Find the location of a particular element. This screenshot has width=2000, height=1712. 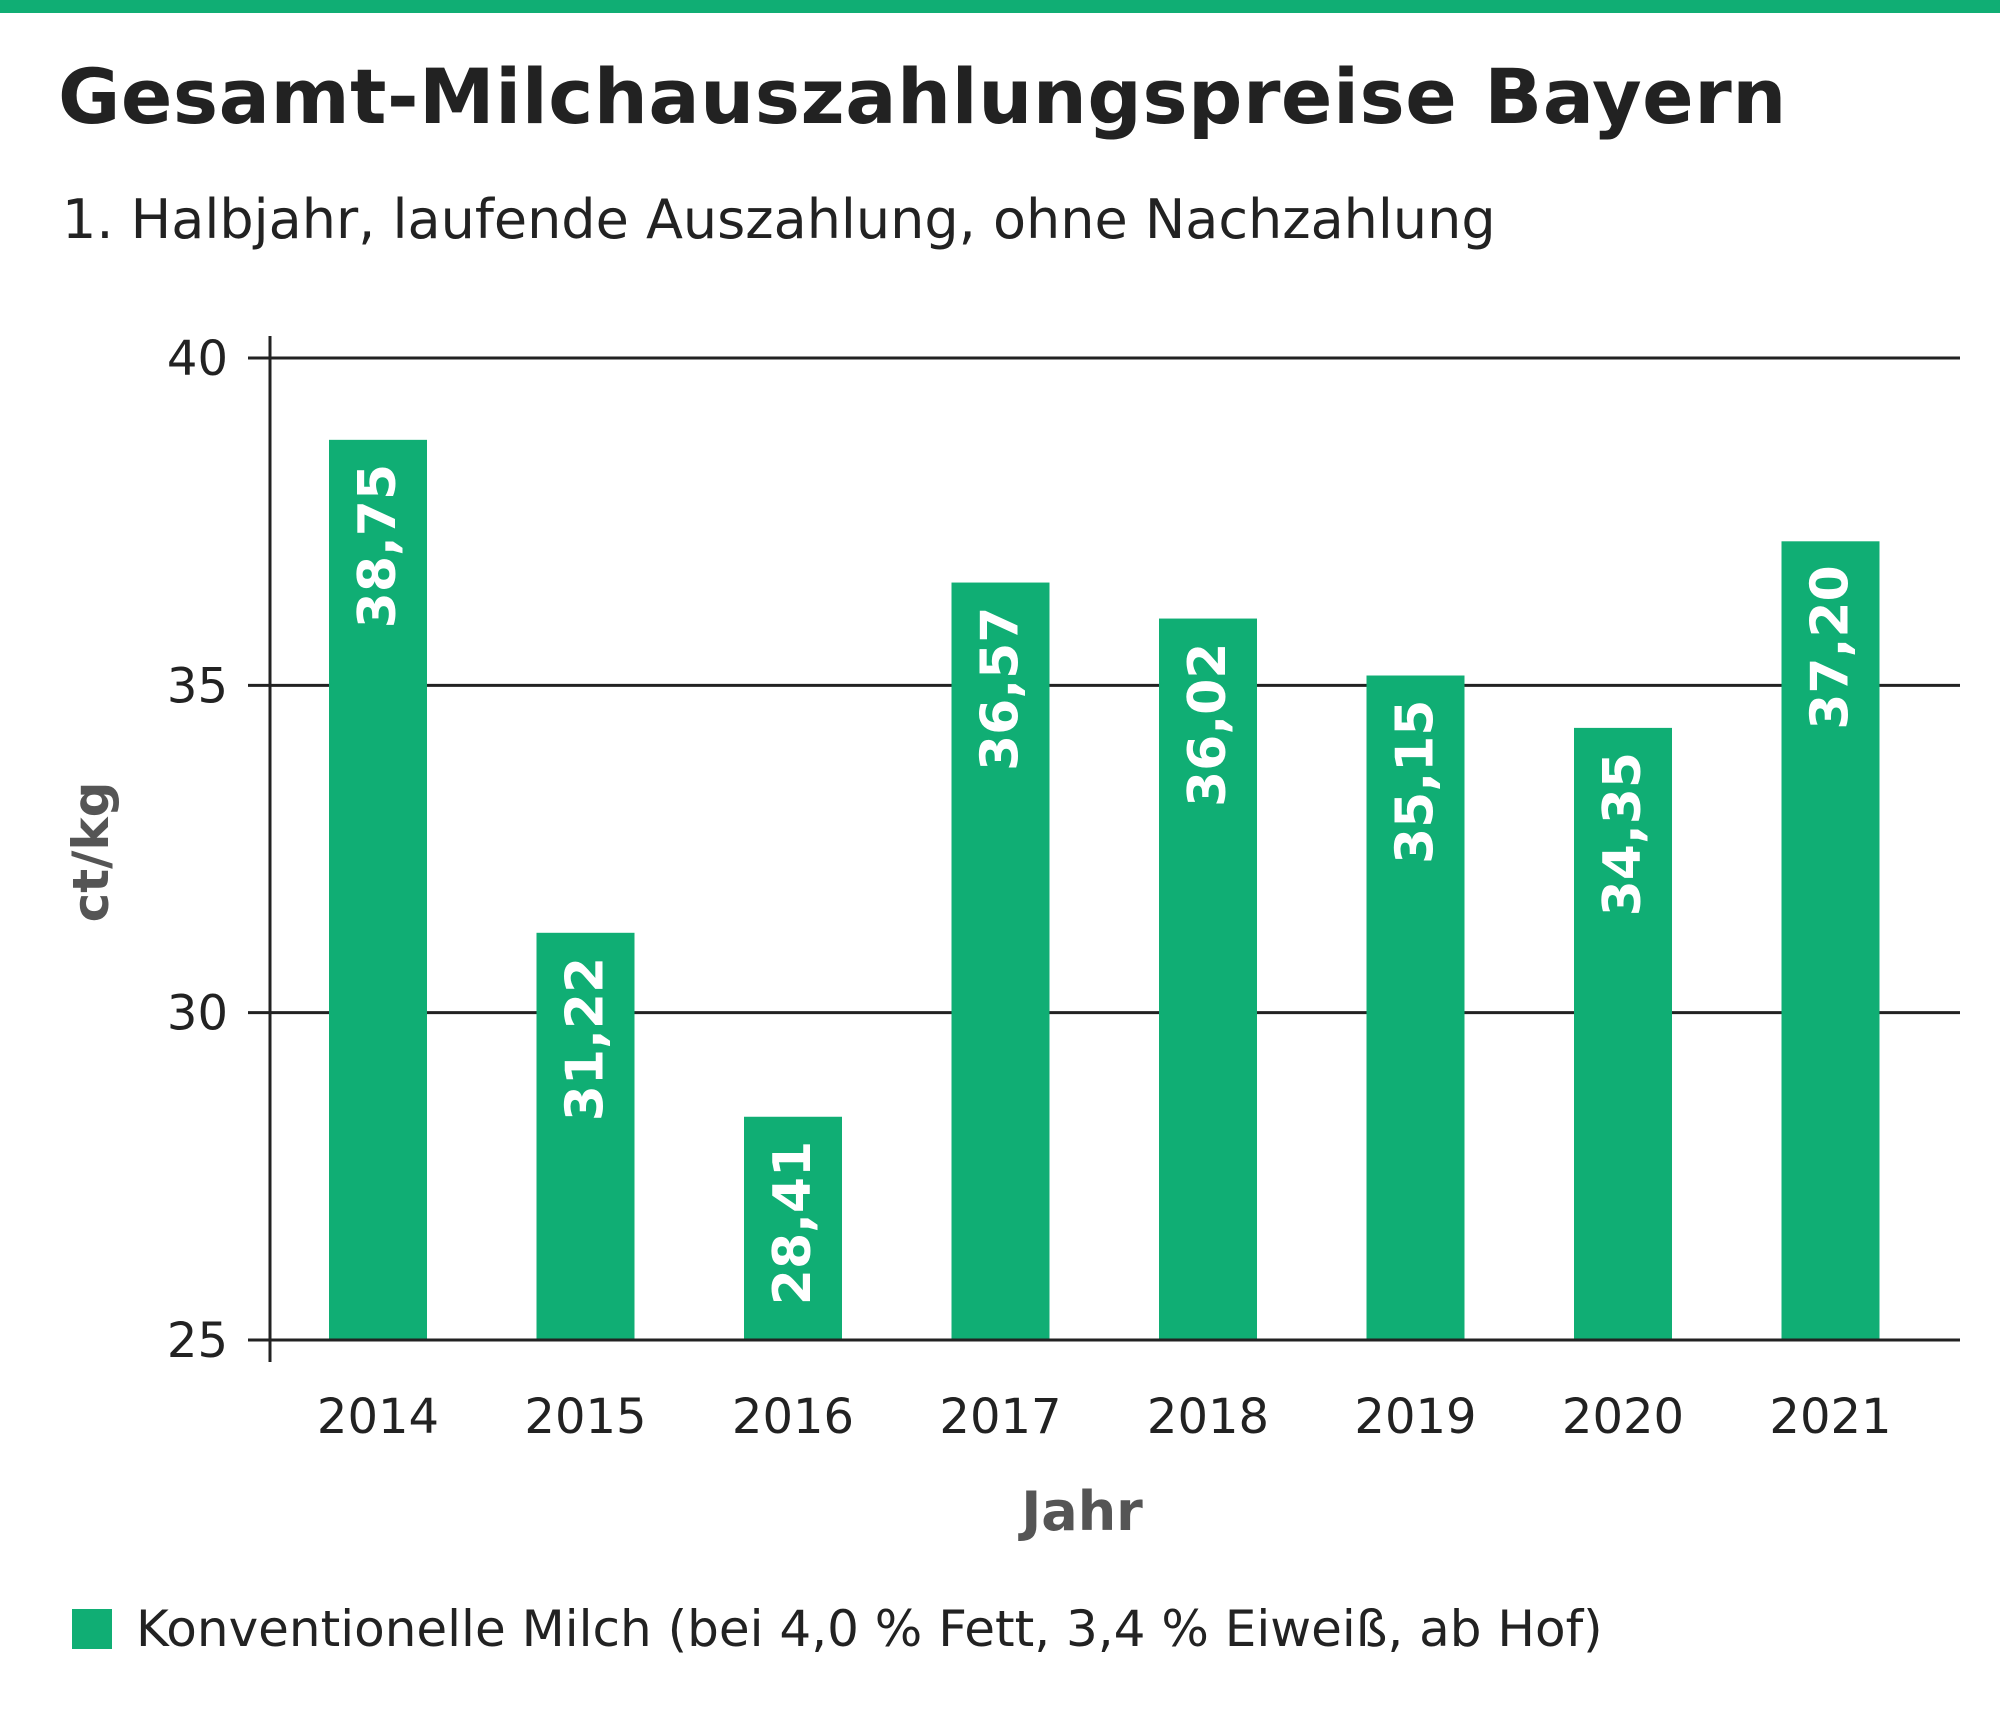

y-tick-label: 35 is located at coordinates (197, 686).